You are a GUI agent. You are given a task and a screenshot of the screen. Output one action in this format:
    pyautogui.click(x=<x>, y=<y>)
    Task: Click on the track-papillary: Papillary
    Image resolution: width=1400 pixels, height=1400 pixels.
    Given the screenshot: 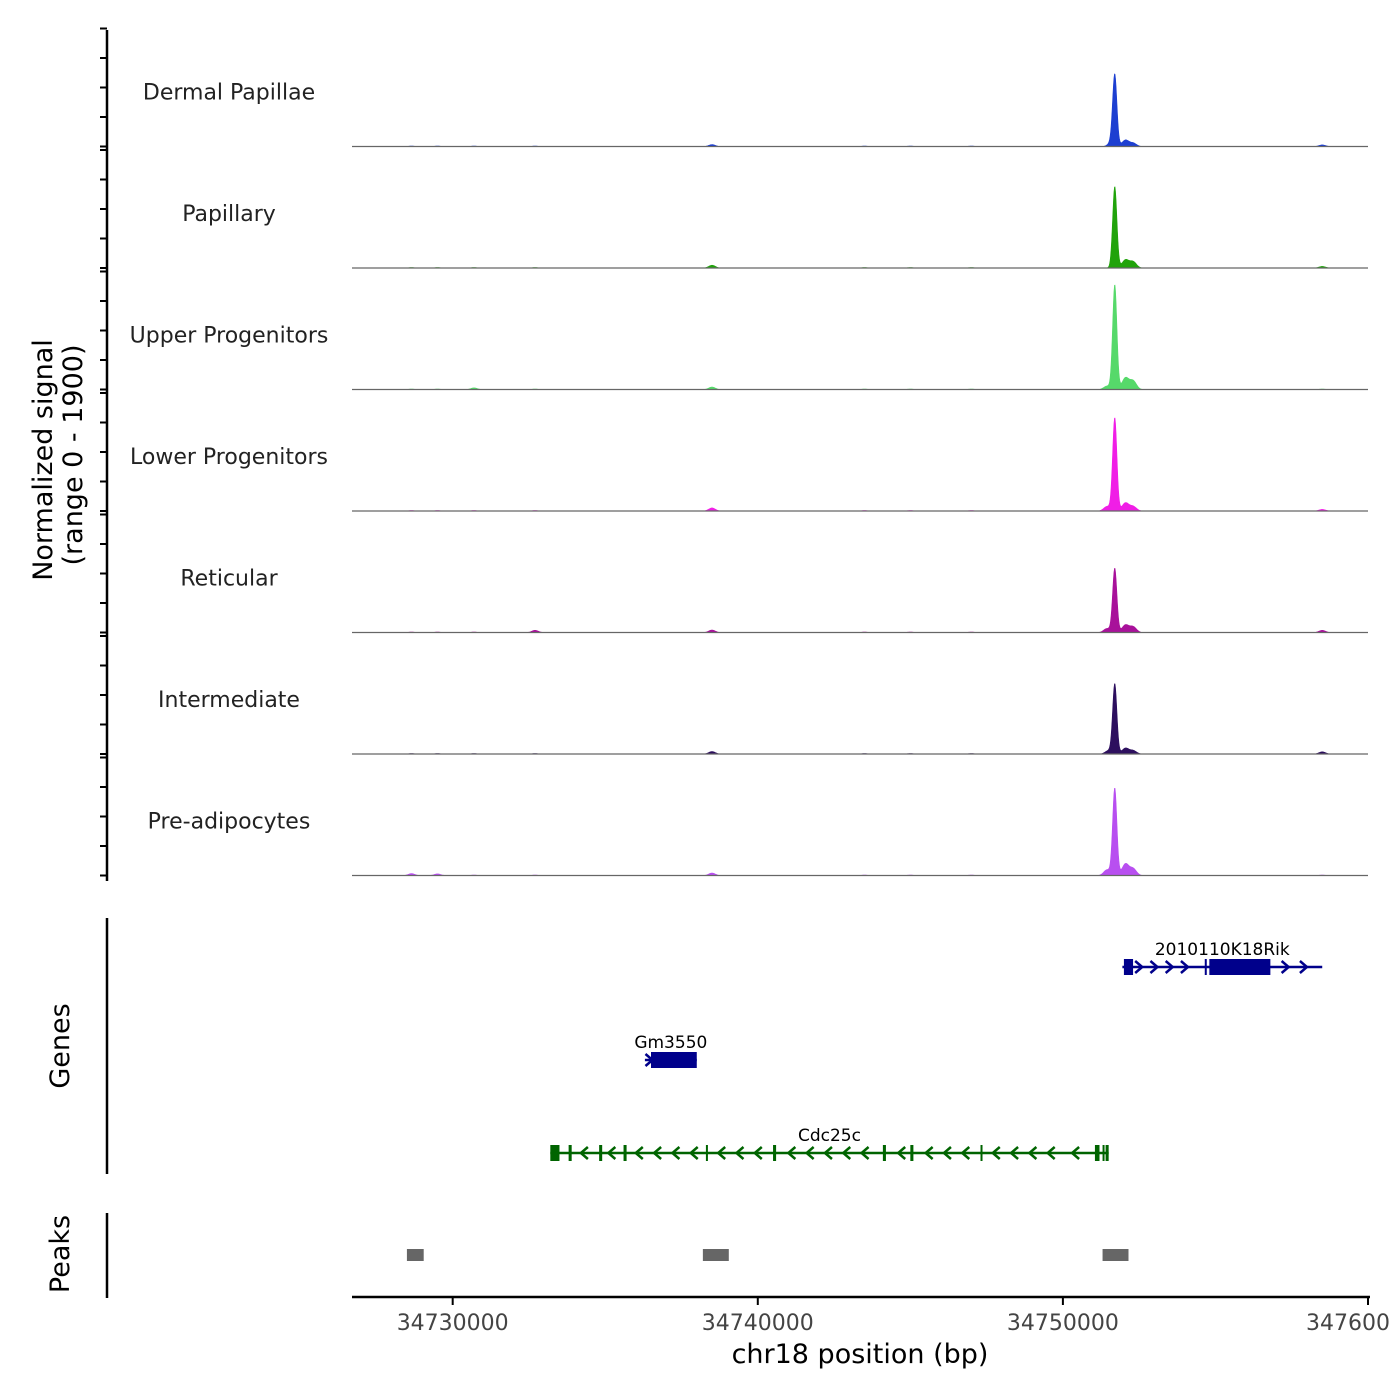 What is the action you would take?
    pyautogui.click(x=734, y=209)
    